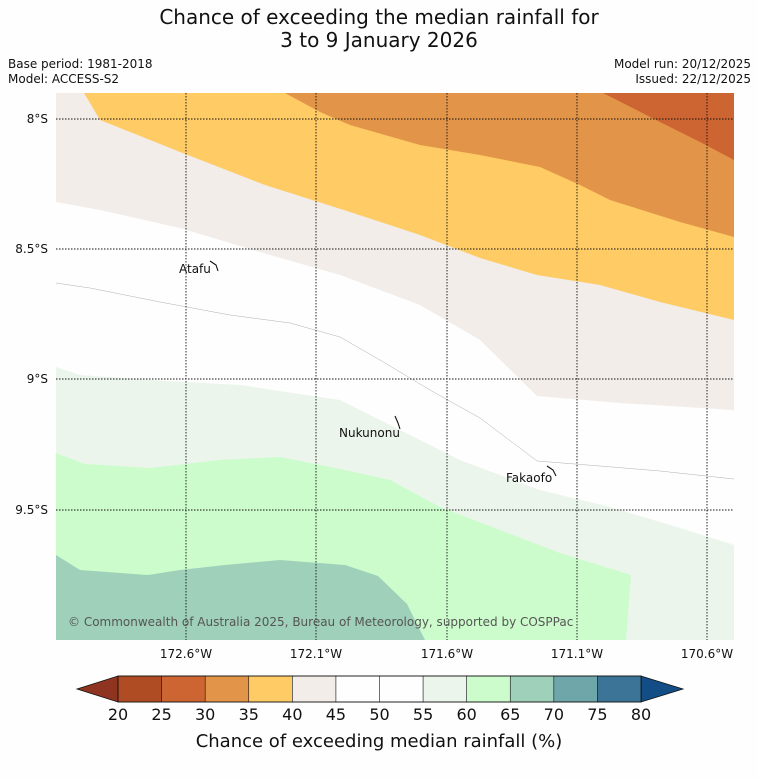  I want to click on place-nukunonu: Nukunonu, so click(369, 433).